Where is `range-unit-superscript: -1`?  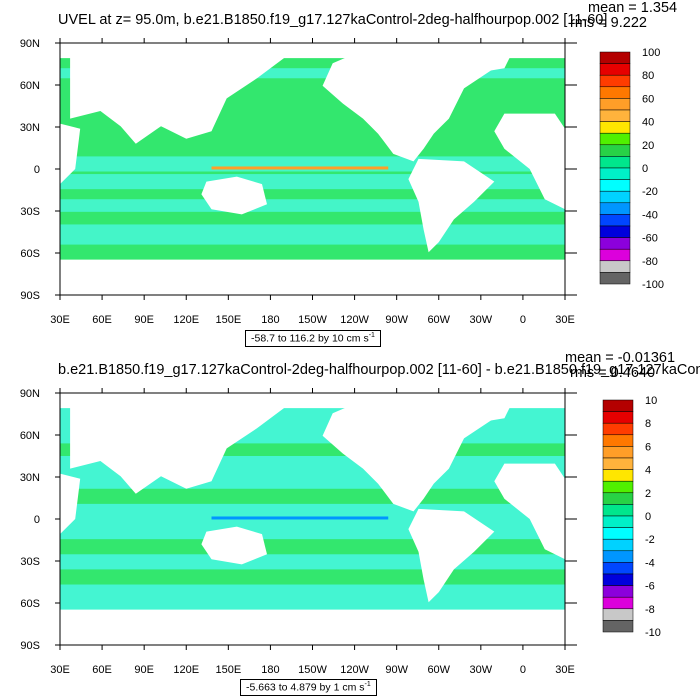 range-unit-superscript: -1 is located at coordinates (367, 684).